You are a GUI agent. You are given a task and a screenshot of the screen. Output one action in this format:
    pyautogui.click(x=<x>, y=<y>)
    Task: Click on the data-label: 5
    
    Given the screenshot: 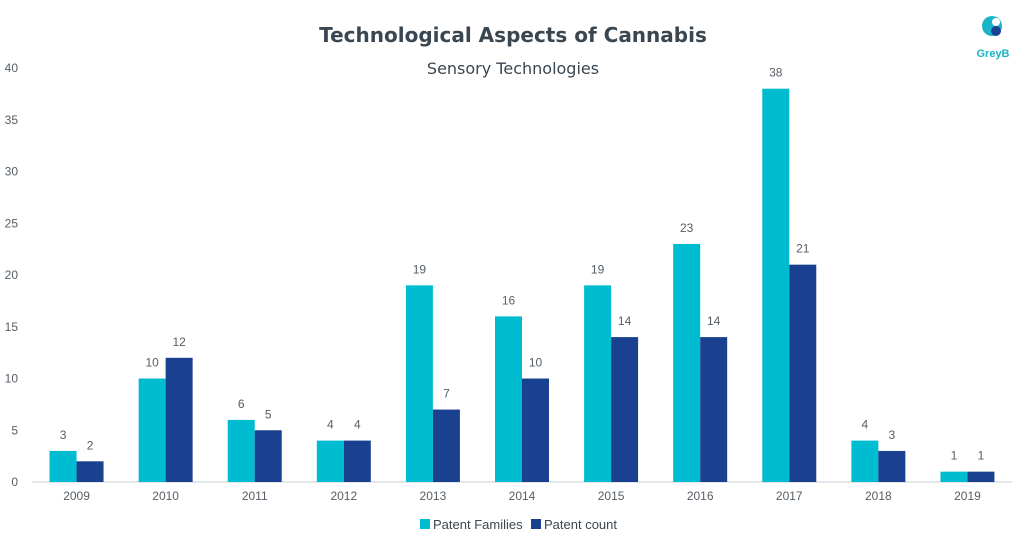 What is the action you would take?
    pyautogui.click(x=268, y=414)
    